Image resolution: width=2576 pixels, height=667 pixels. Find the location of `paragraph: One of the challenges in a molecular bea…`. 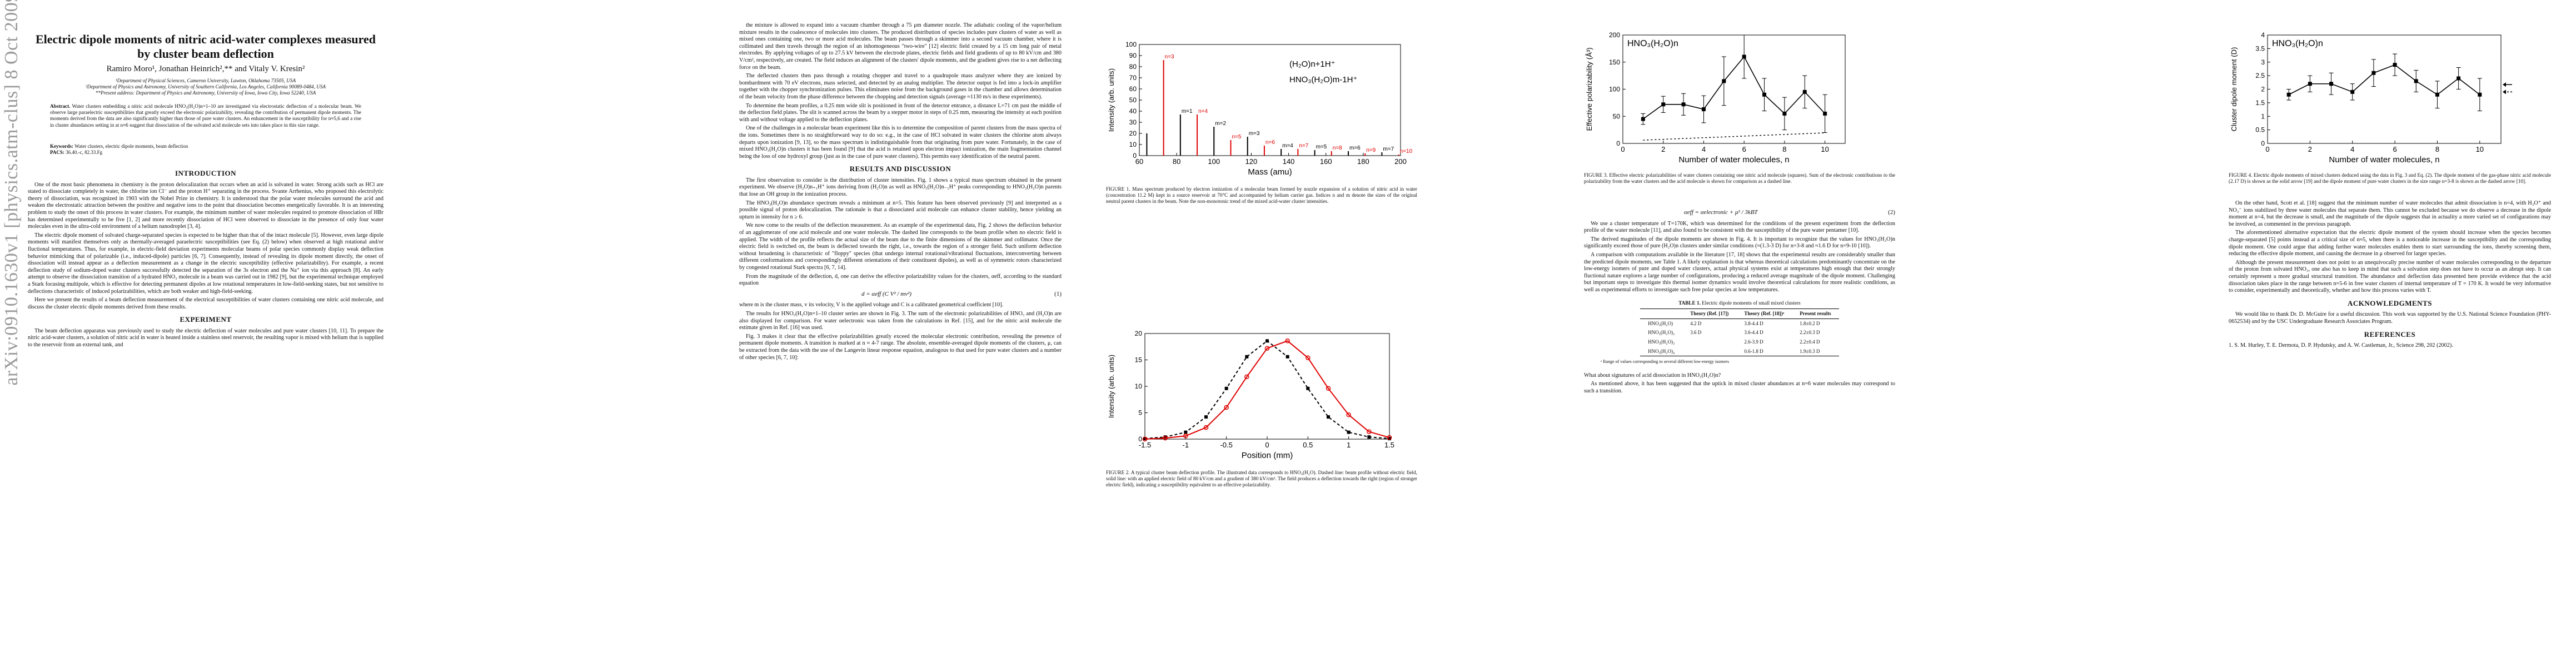

paragraph: One of the challenges in a molecular bea… is located at coordinates (900, 142).